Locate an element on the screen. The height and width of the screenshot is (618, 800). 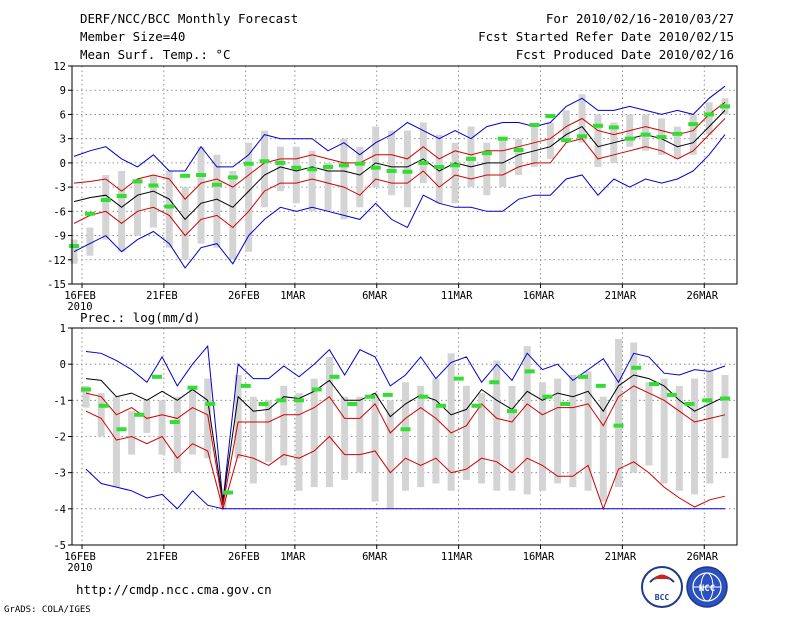
y-tick-label: -6 is located at coordinates (59, 212).